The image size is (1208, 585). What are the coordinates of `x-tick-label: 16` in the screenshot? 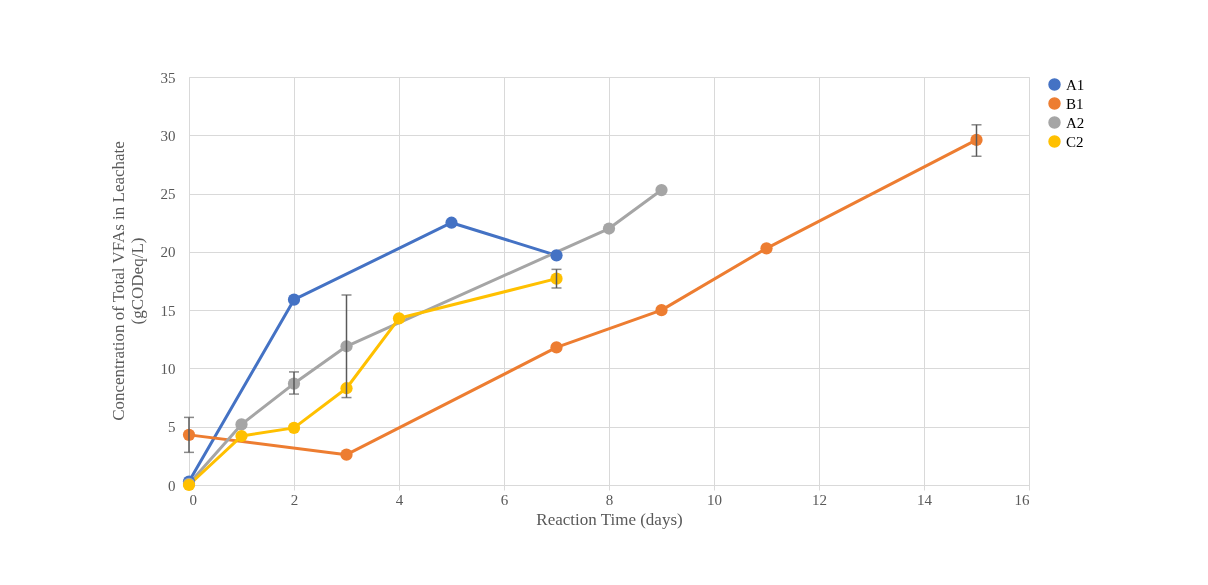 It's located at (1022, 499).